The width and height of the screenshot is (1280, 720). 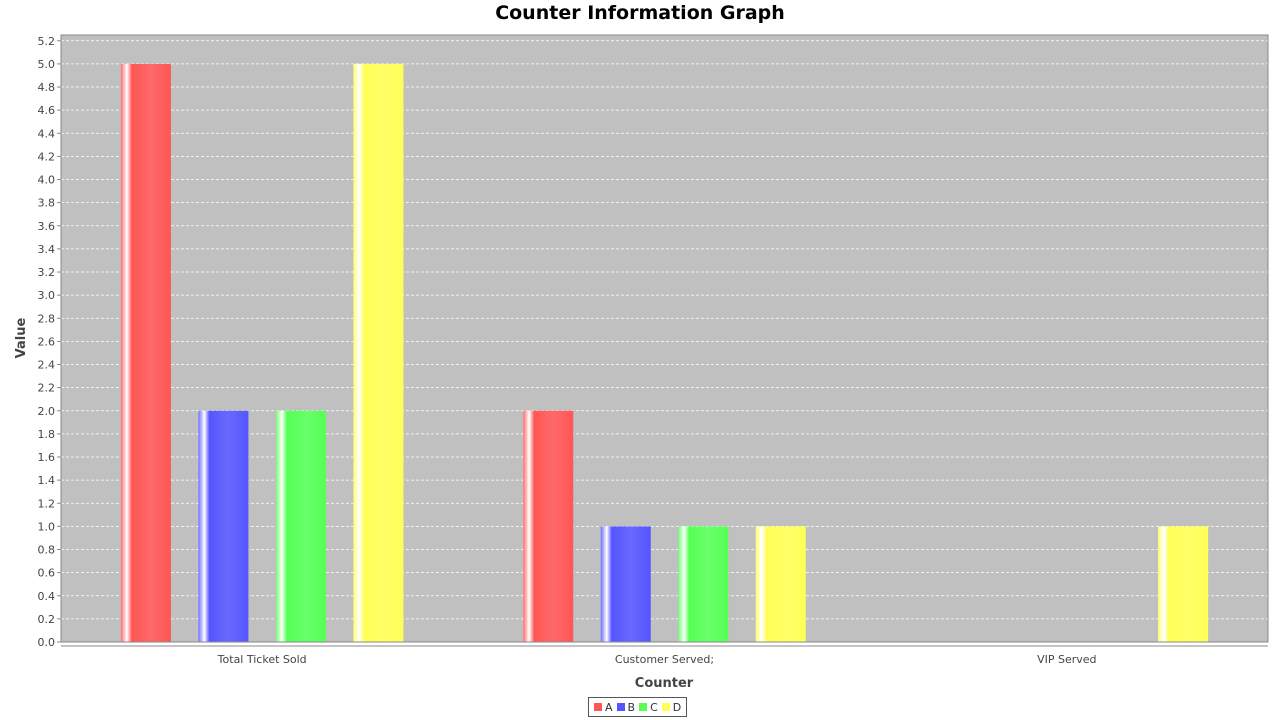 I want to click on legend-item-b: B, so click(x=626, y=707).